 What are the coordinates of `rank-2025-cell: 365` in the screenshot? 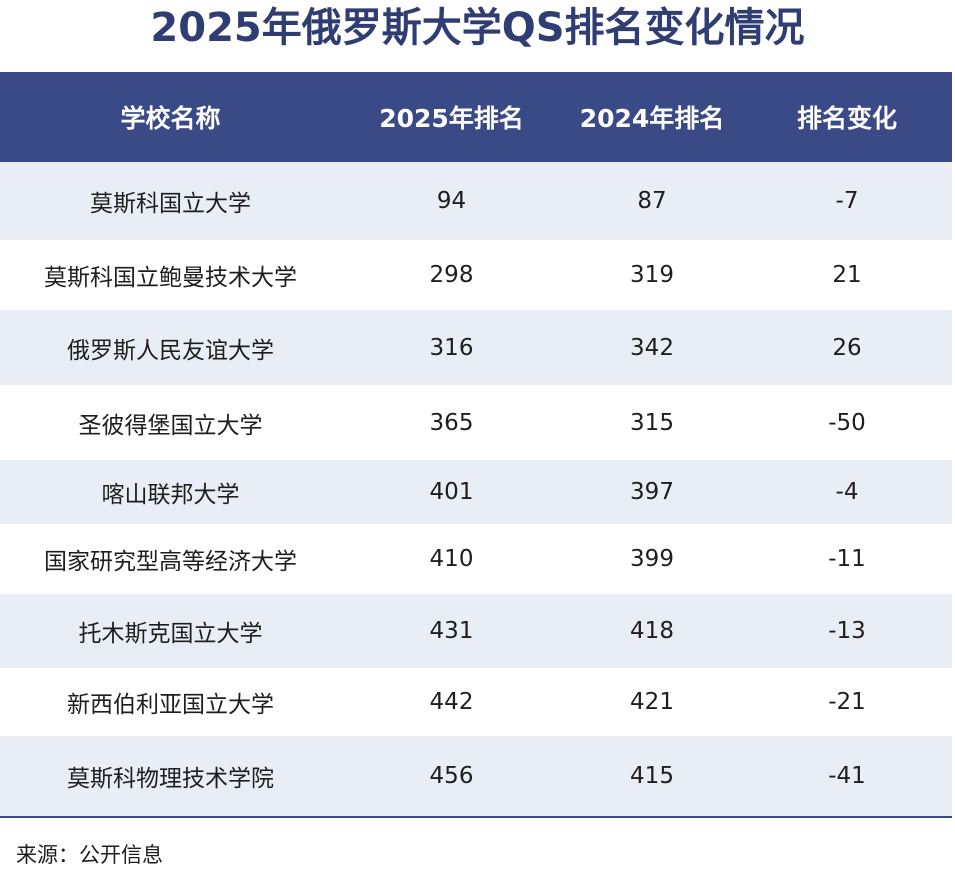 It's located at (451, 422).